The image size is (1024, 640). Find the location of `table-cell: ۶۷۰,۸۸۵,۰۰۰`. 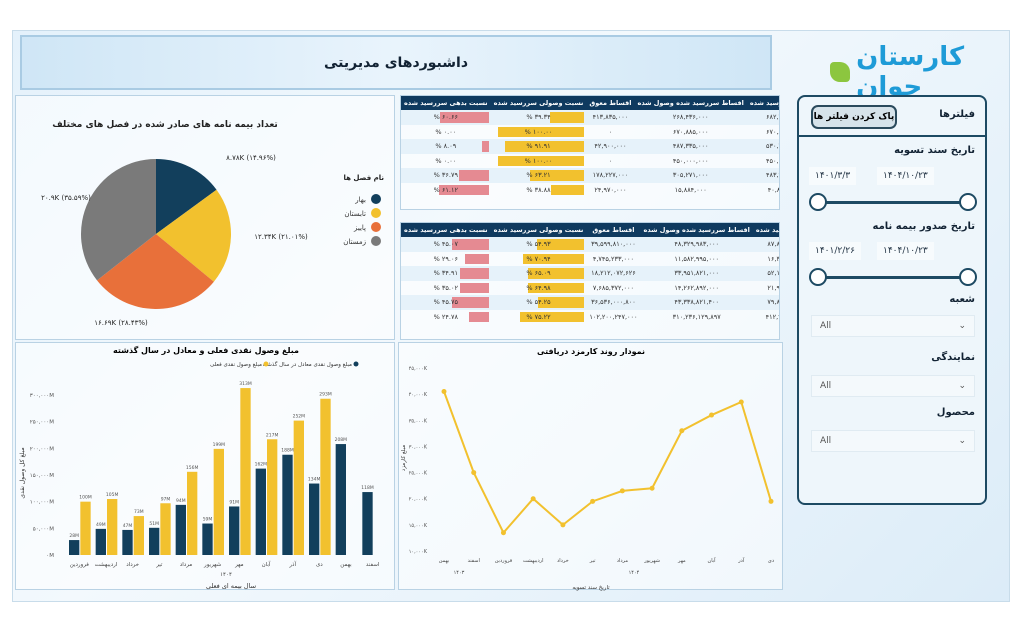

table-cell: ۶۷۰,۸۸۵,۰۰۰ is located at coordinates (763, 132).